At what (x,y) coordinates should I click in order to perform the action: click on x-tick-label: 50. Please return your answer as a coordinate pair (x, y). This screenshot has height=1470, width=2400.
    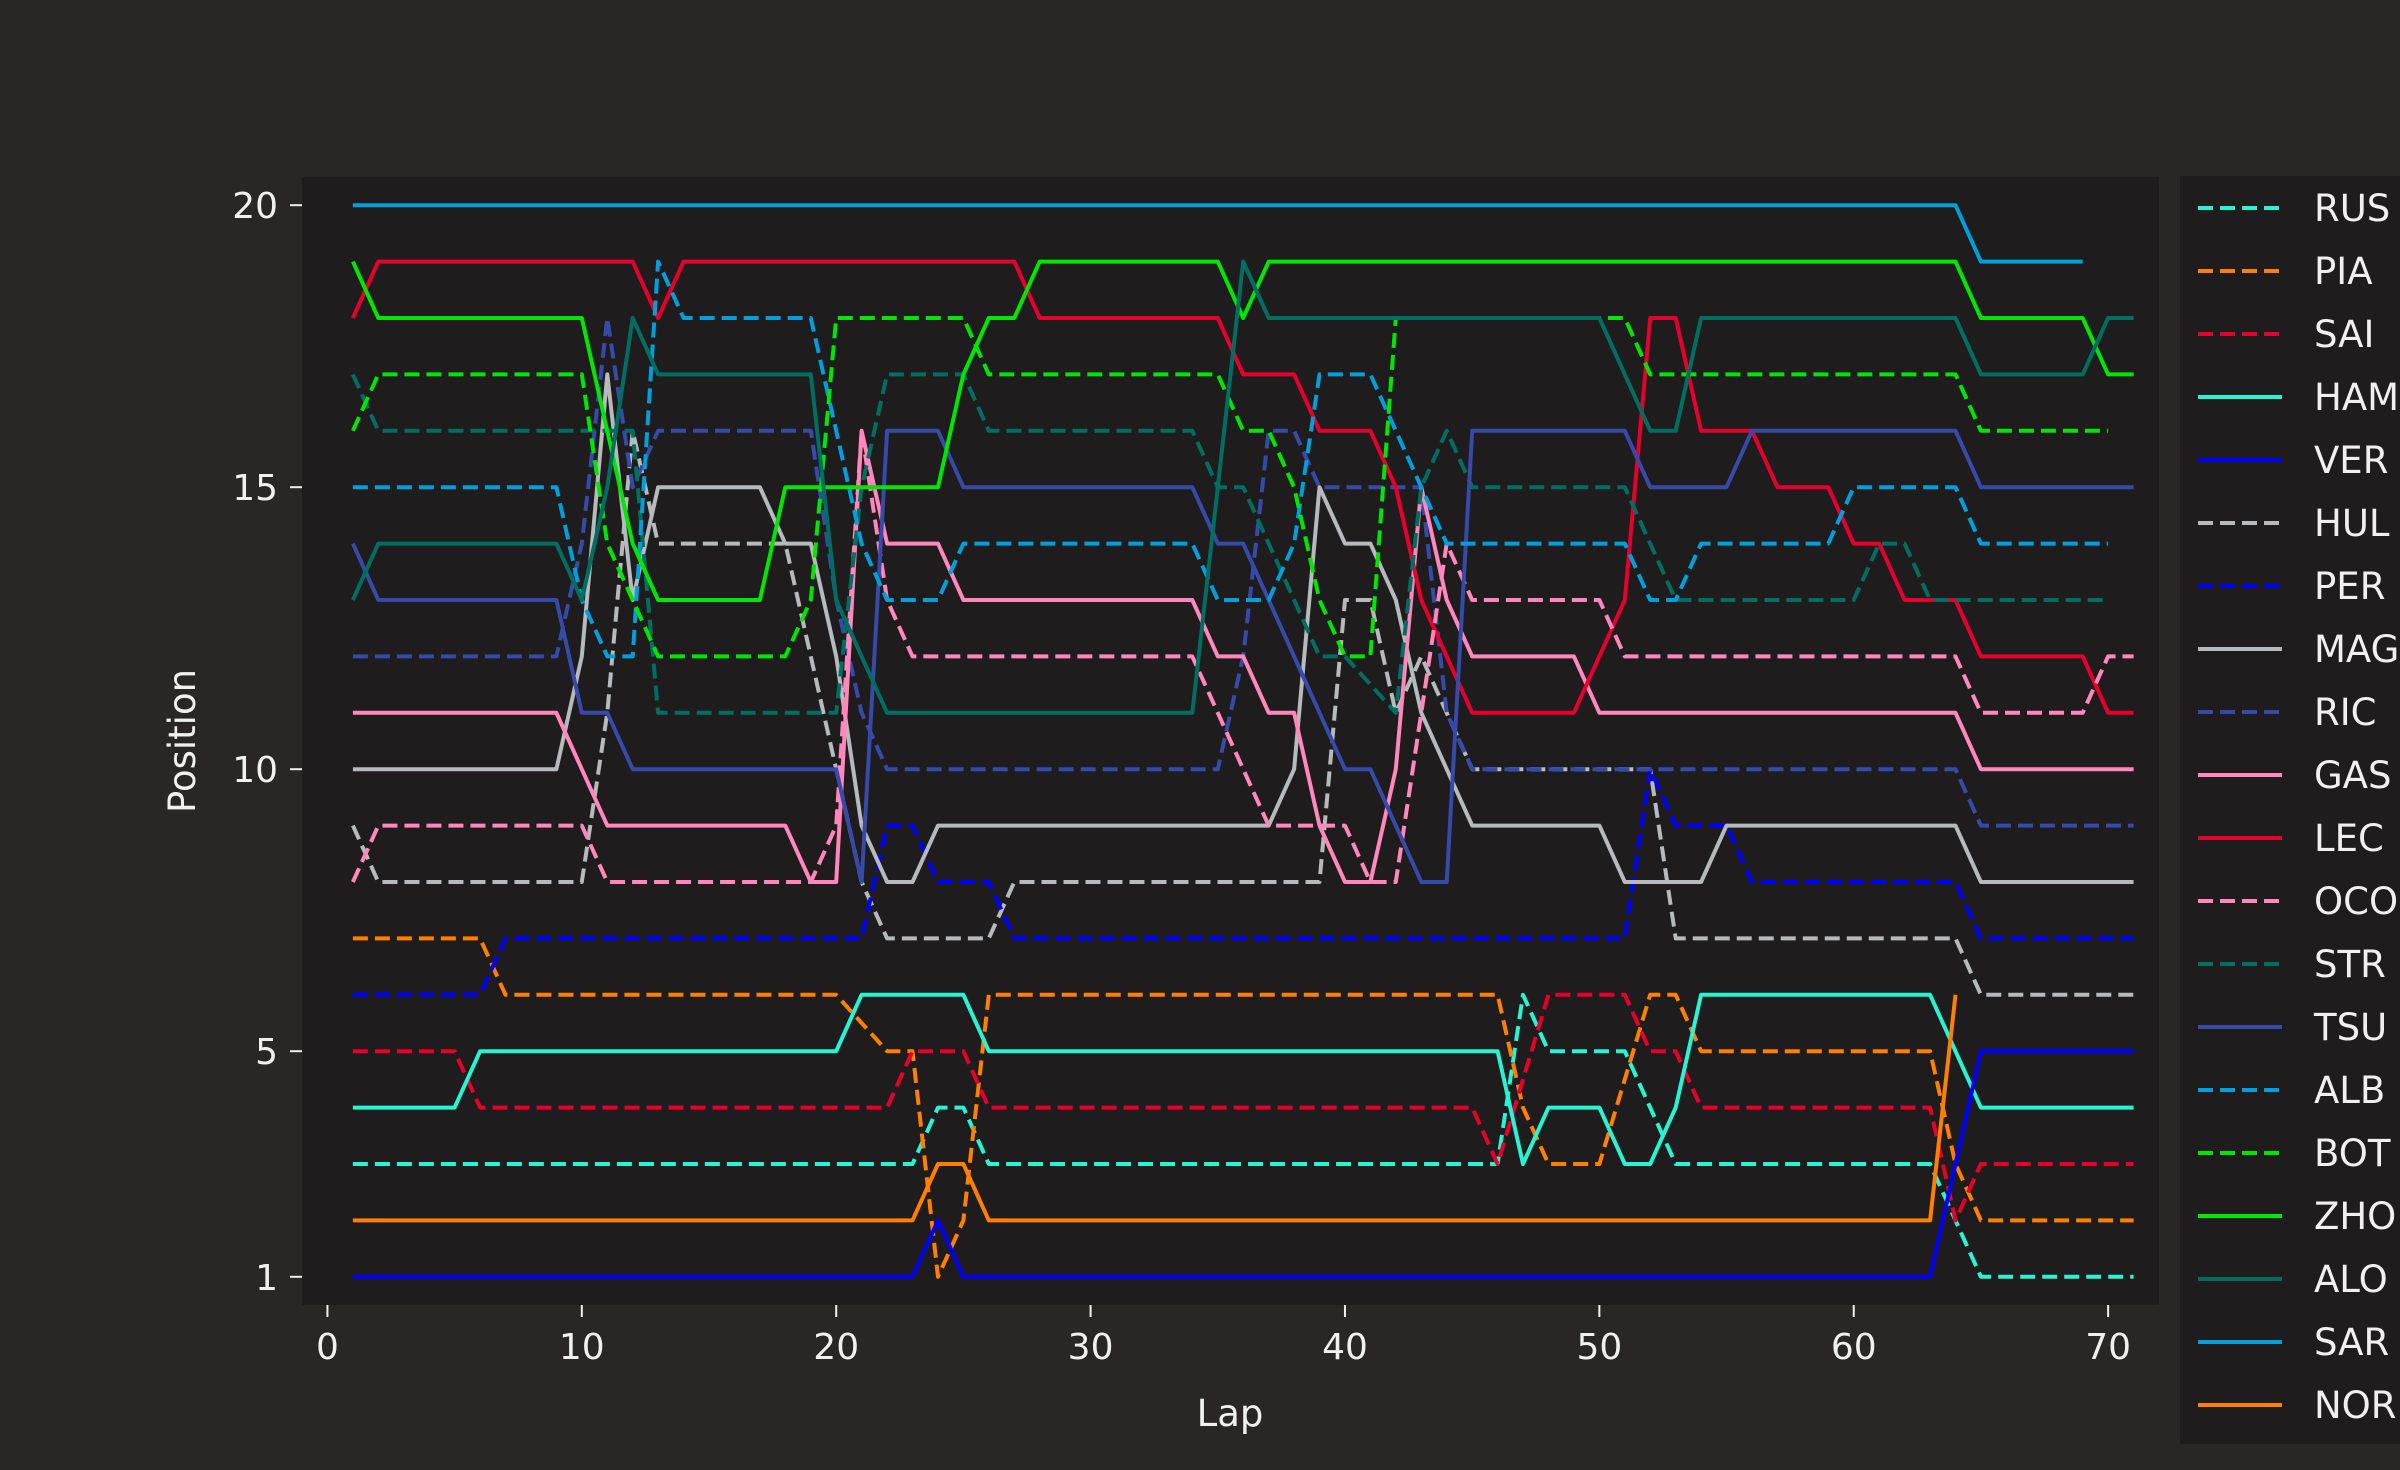
    Looking at the image, I should click on (1599, 1347).